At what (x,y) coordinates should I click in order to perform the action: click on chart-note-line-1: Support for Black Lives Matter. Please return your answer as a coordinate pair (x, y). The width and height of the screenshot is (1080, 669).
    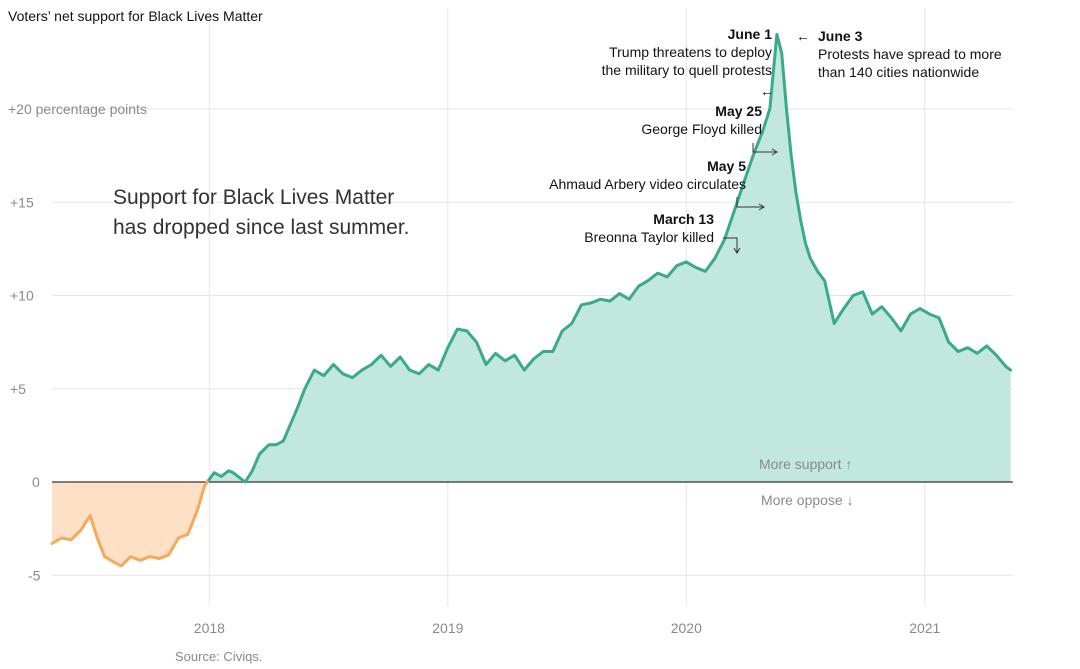
    Looking at the image, I should click on (253, 197).